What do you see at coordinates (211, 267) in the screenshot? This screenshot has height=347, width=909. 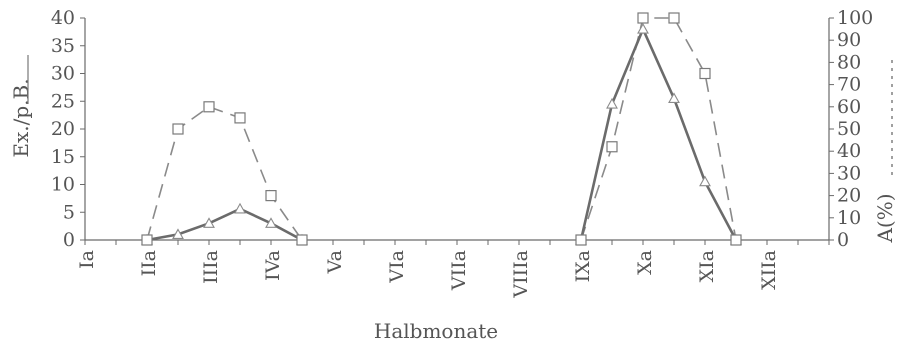 I see `x-tick-label: IIIa` at bounding box center [211, 267].